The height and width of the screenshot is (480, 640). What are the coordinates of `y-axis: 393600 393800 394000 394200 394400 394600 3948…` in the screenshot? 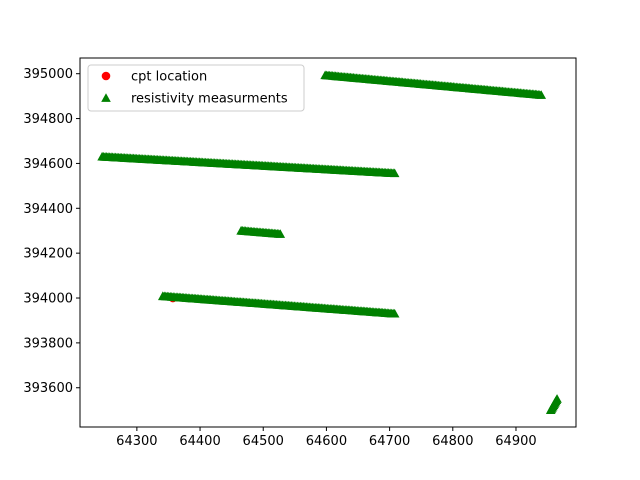 It's located at (51, 231).